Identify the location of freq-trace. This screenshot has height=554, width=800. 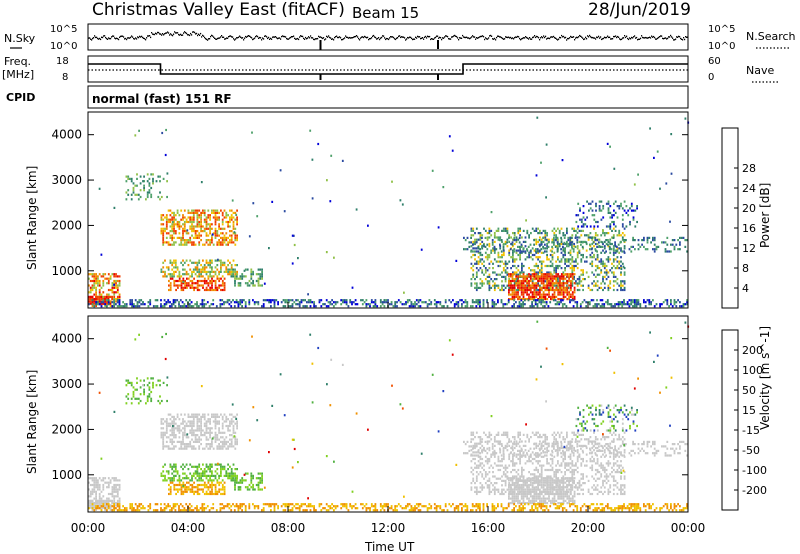
(388, 71).